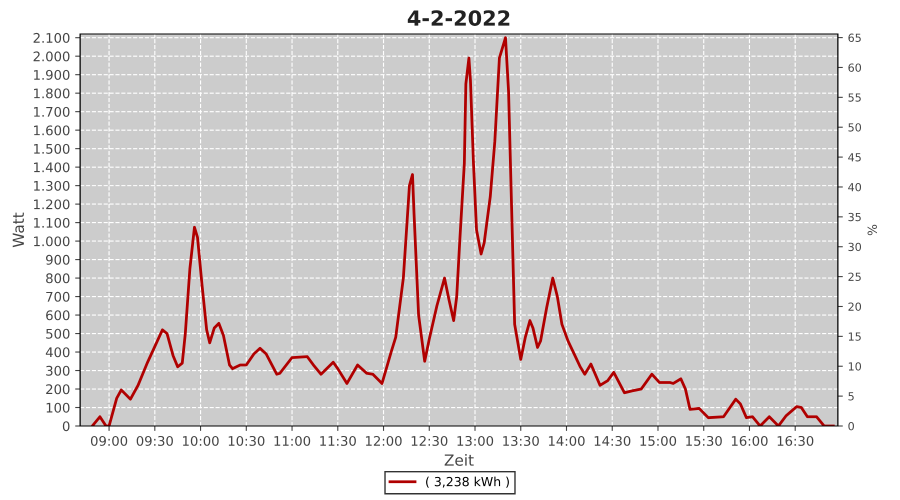  I want to click on x-tick-label: 15:00, so click(658, 441).